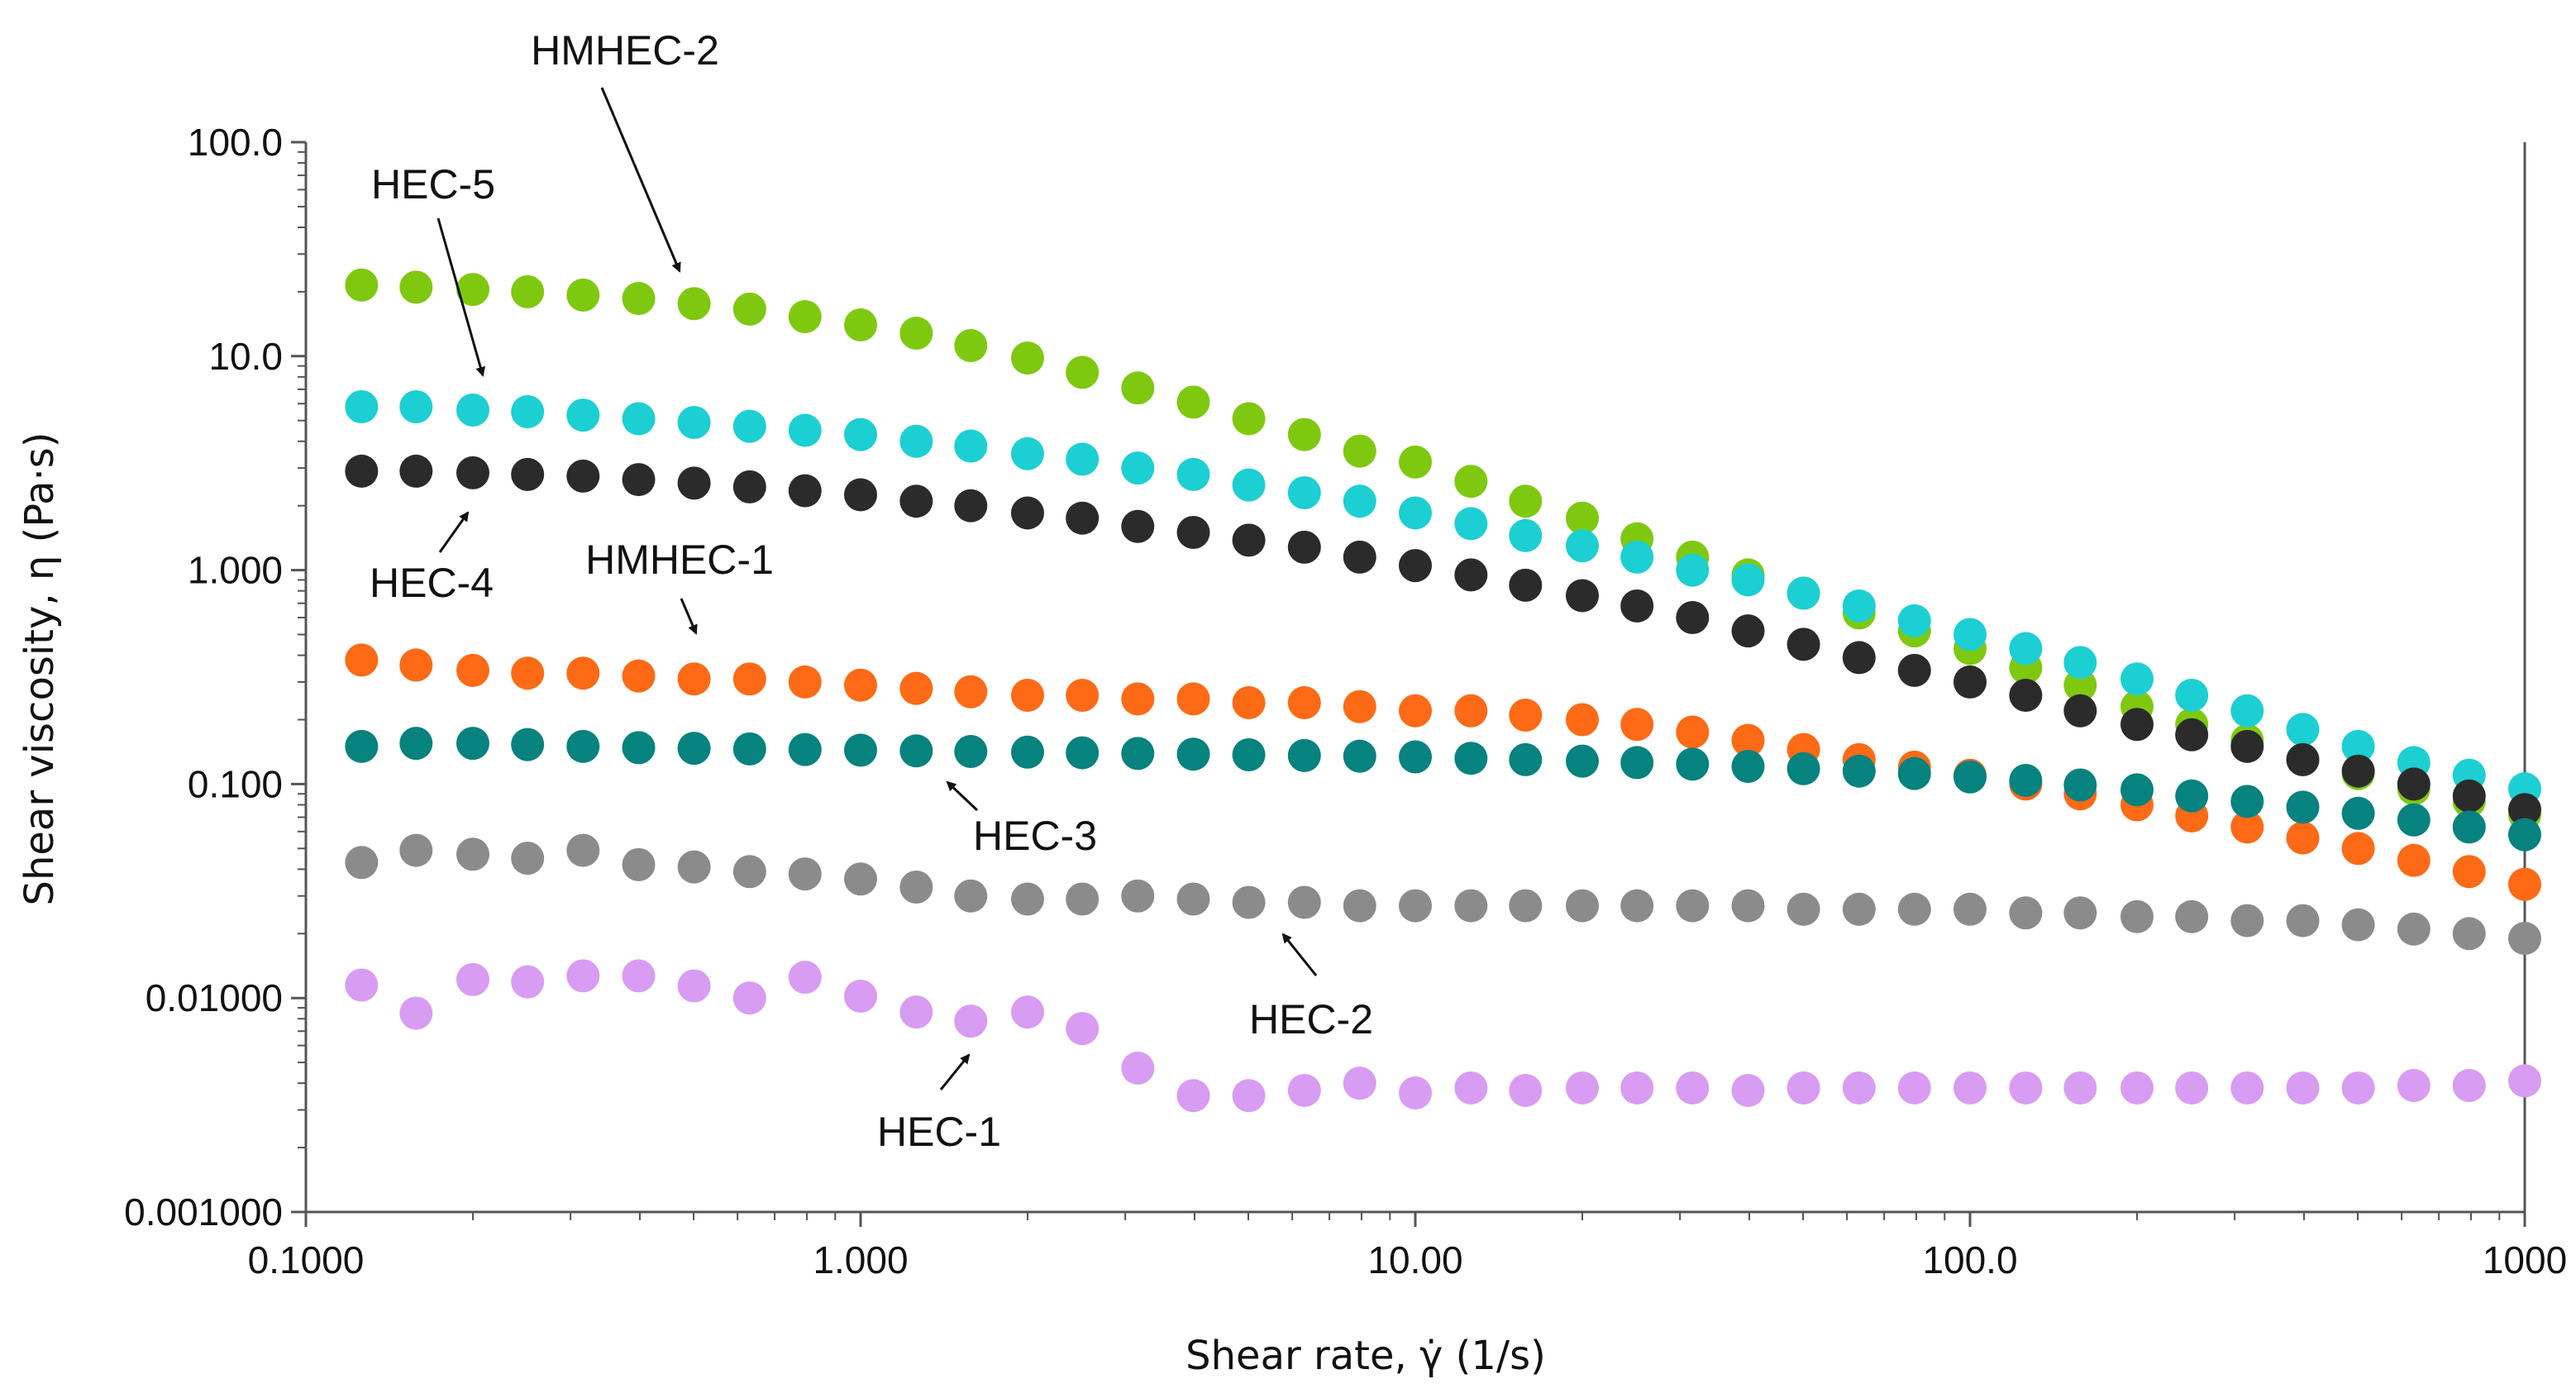  What do you see at coordinates (1969, 1259) in the screenshot?
I see `x-tick-label: 100.0` at bounding box center [1969, 1259].